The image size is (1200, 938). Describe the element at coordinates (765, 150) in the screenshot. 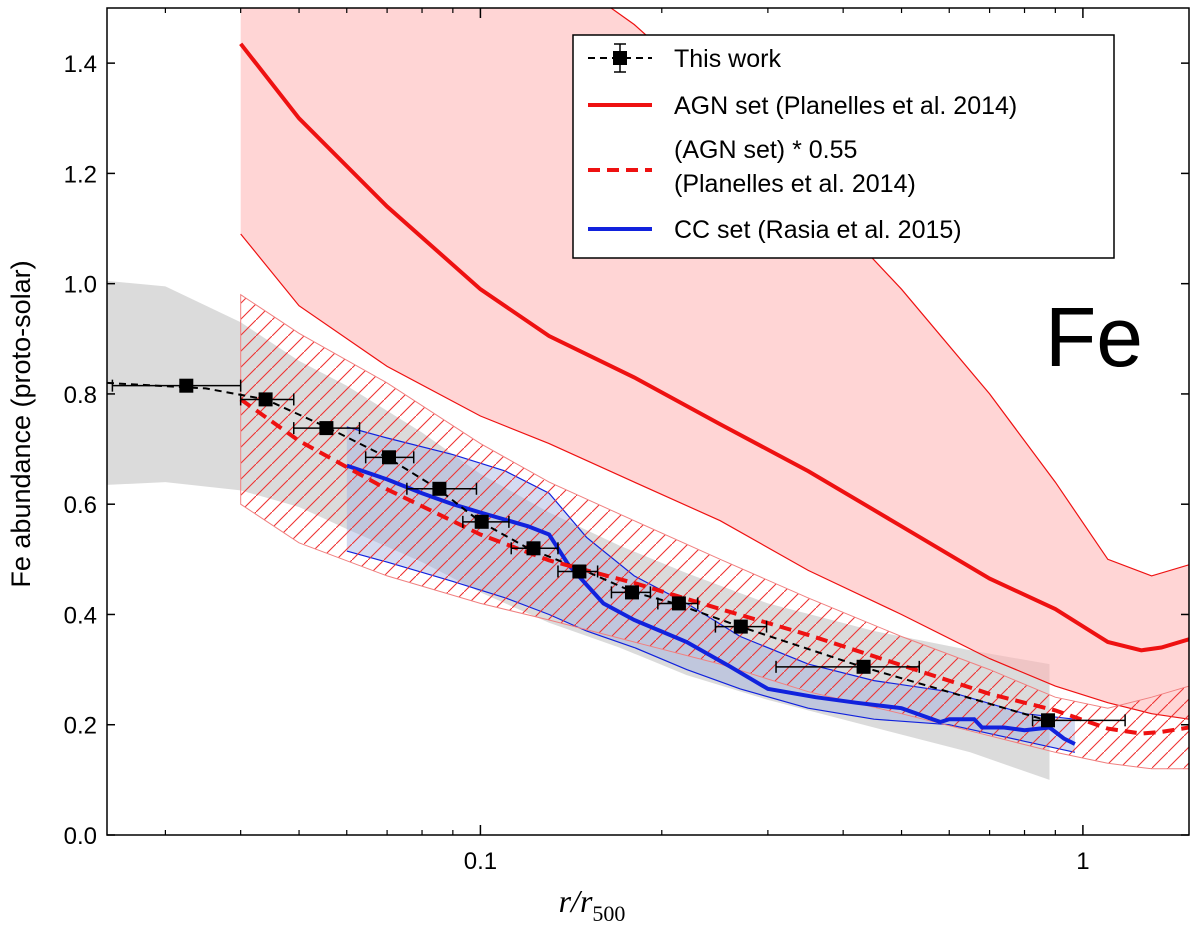

I see `legend-label-agn-scaled: (AGN set) * 0.55` at that location.